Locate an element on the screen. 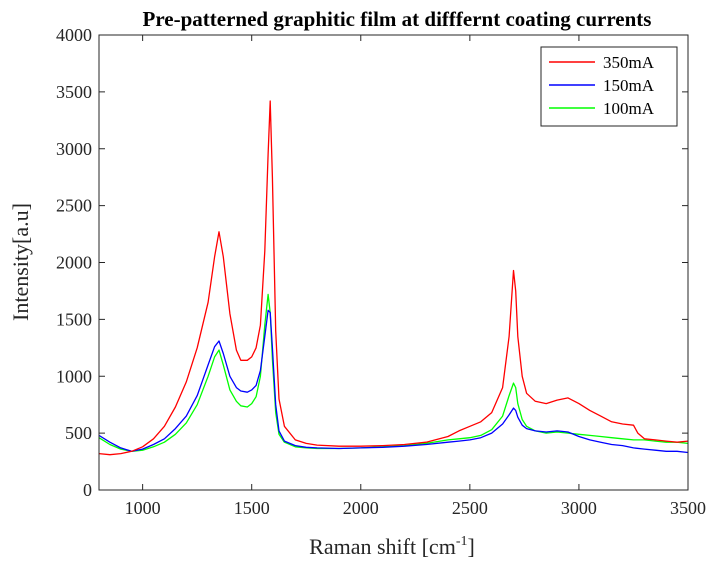  y-tick-label: 2000 is located at coordinates (74, 263).